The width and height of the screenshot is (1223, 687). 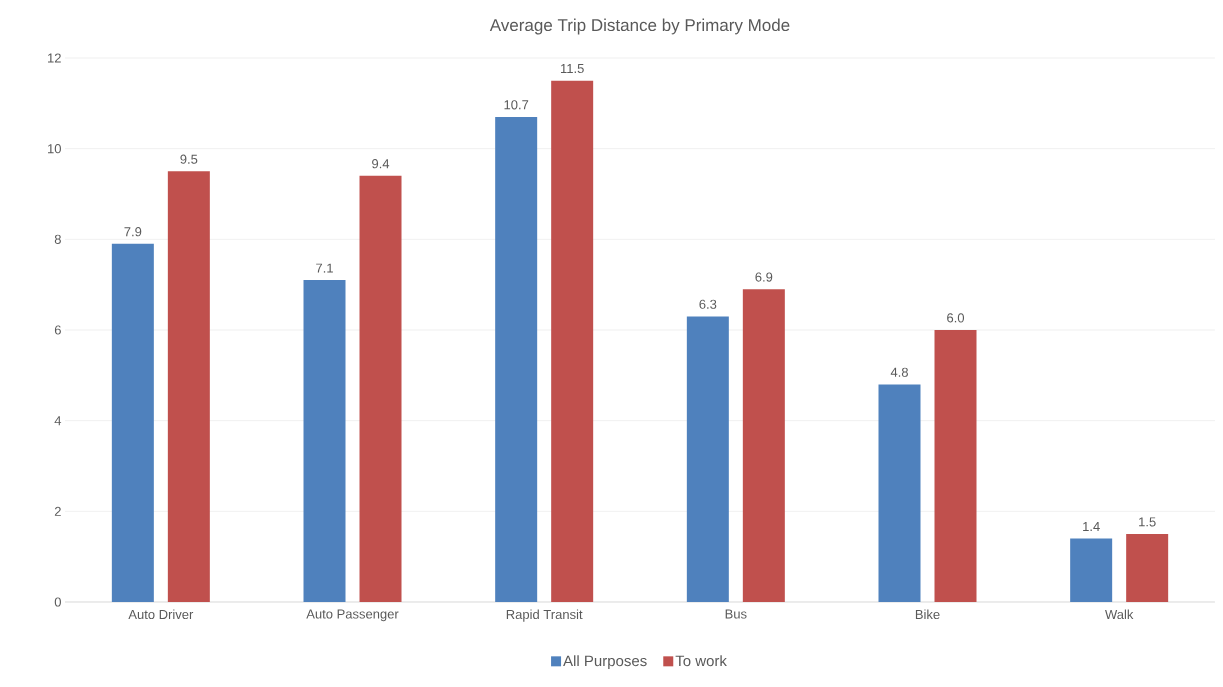 What do you see at coordinates (899, 372) in the screenshot?
I see `data-label: 4.8` at bounding box center [899, 372].